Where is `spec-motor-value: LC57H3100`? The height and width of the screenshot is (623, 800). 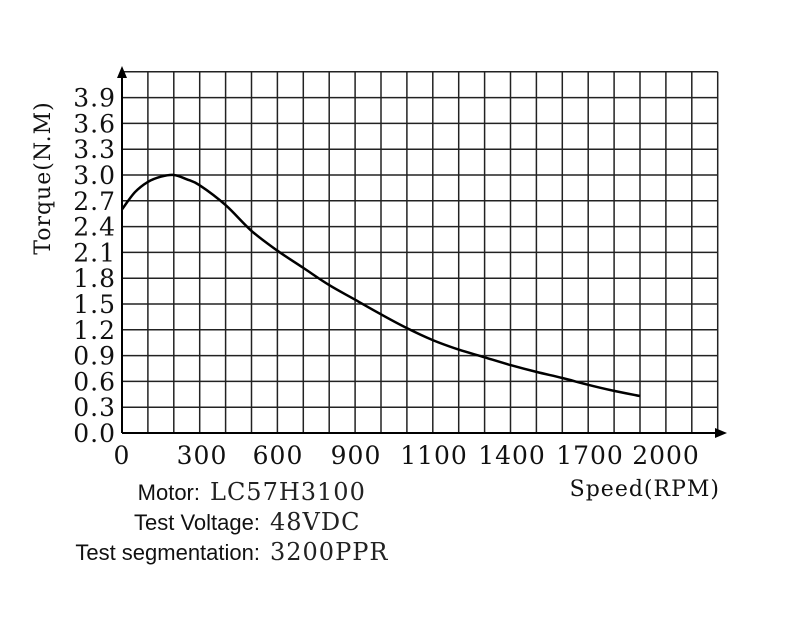 spec-motor-value: LC57H3100 is located at coordinates (288, 492).